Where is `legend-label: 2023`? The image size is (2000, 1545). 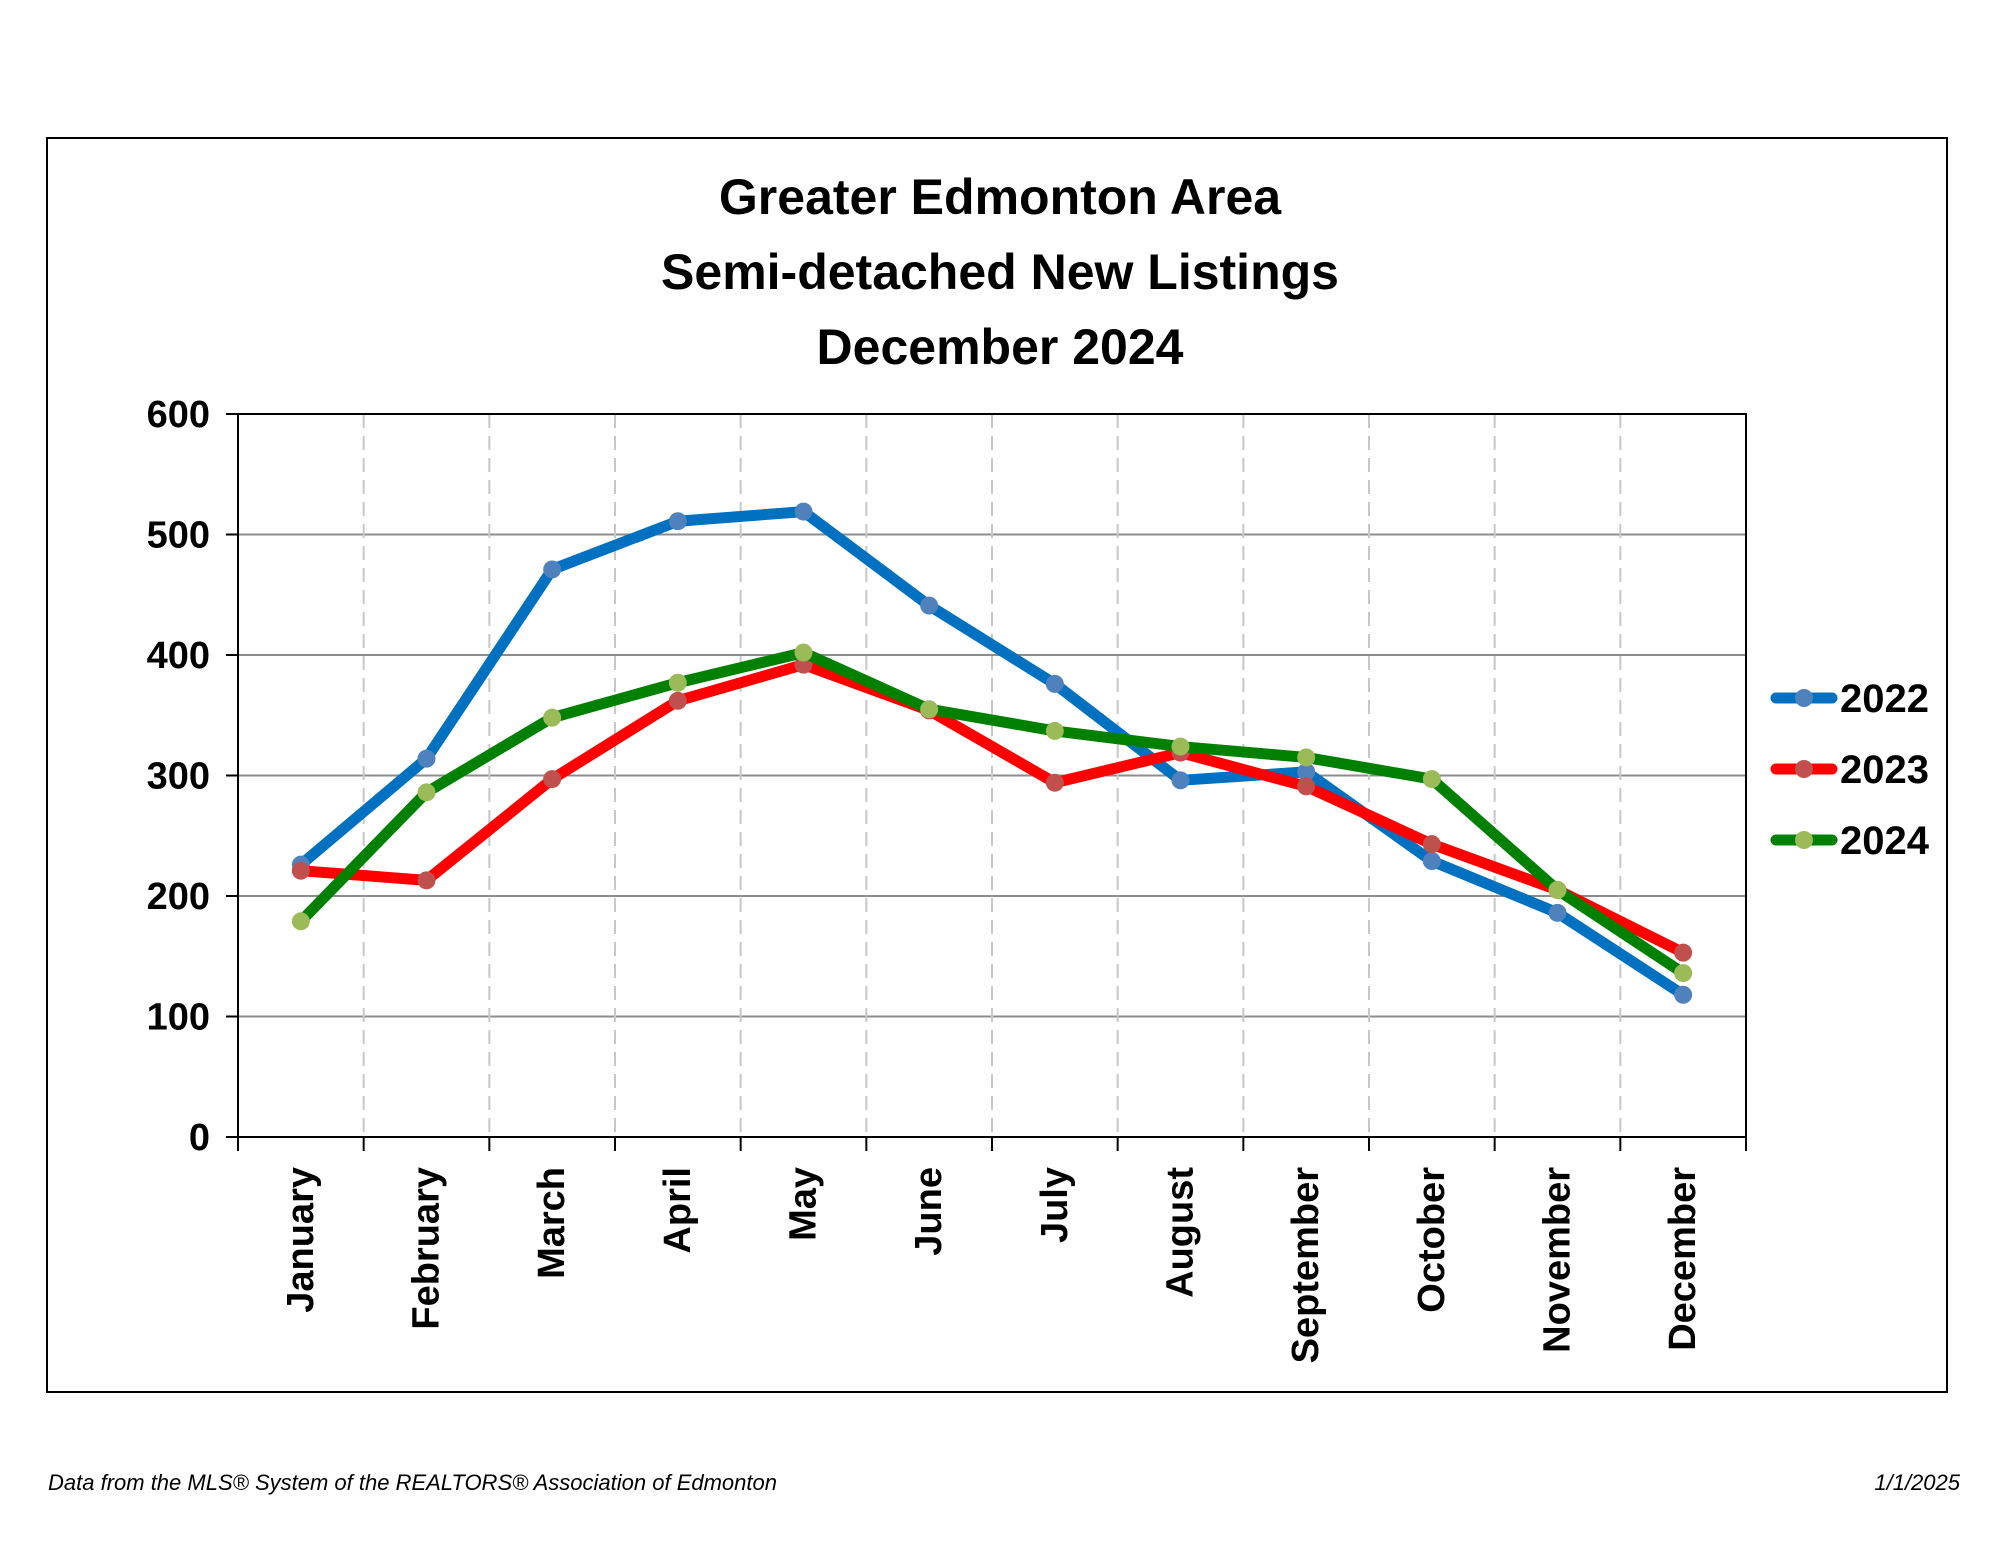 legend-label: 2023 is located at coordinates (1884, 770).